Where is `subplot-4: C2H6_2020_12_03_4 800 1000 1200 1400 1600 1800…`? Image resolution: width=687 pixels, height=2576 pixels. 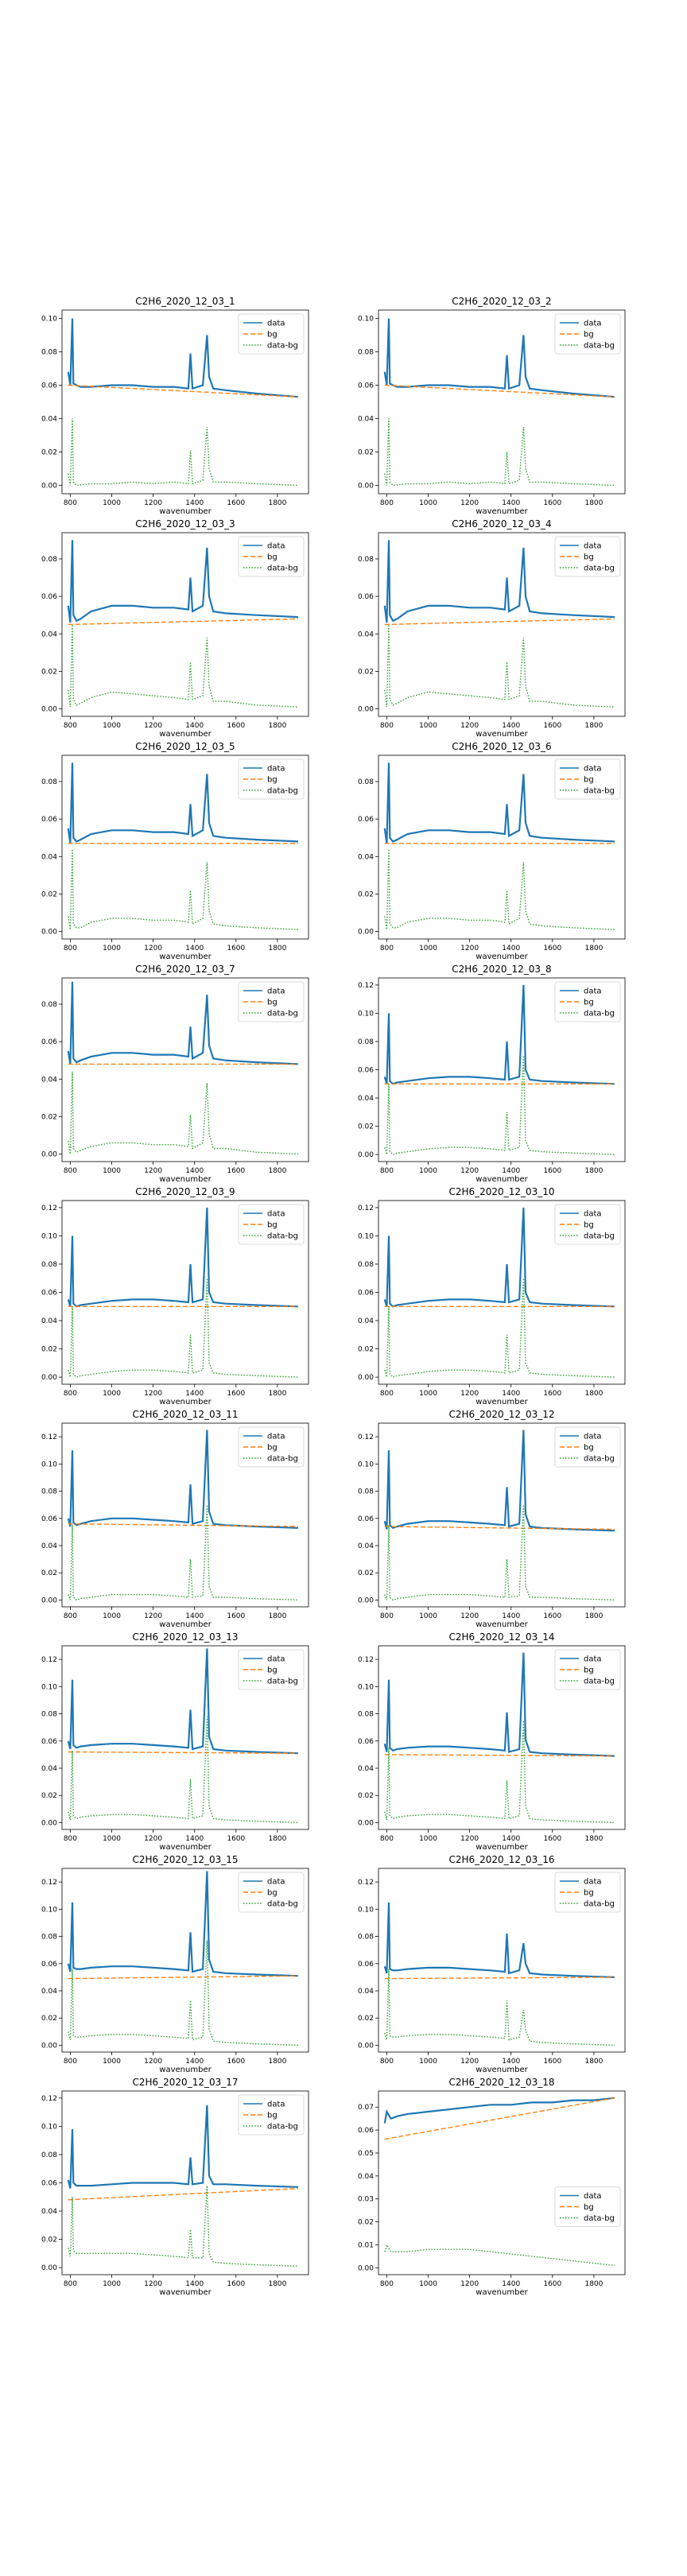
subplot-4: C2H6_2020_12_03_4 800 1000 1200 1400 1600 1800… is located at coordinates (492, 628).